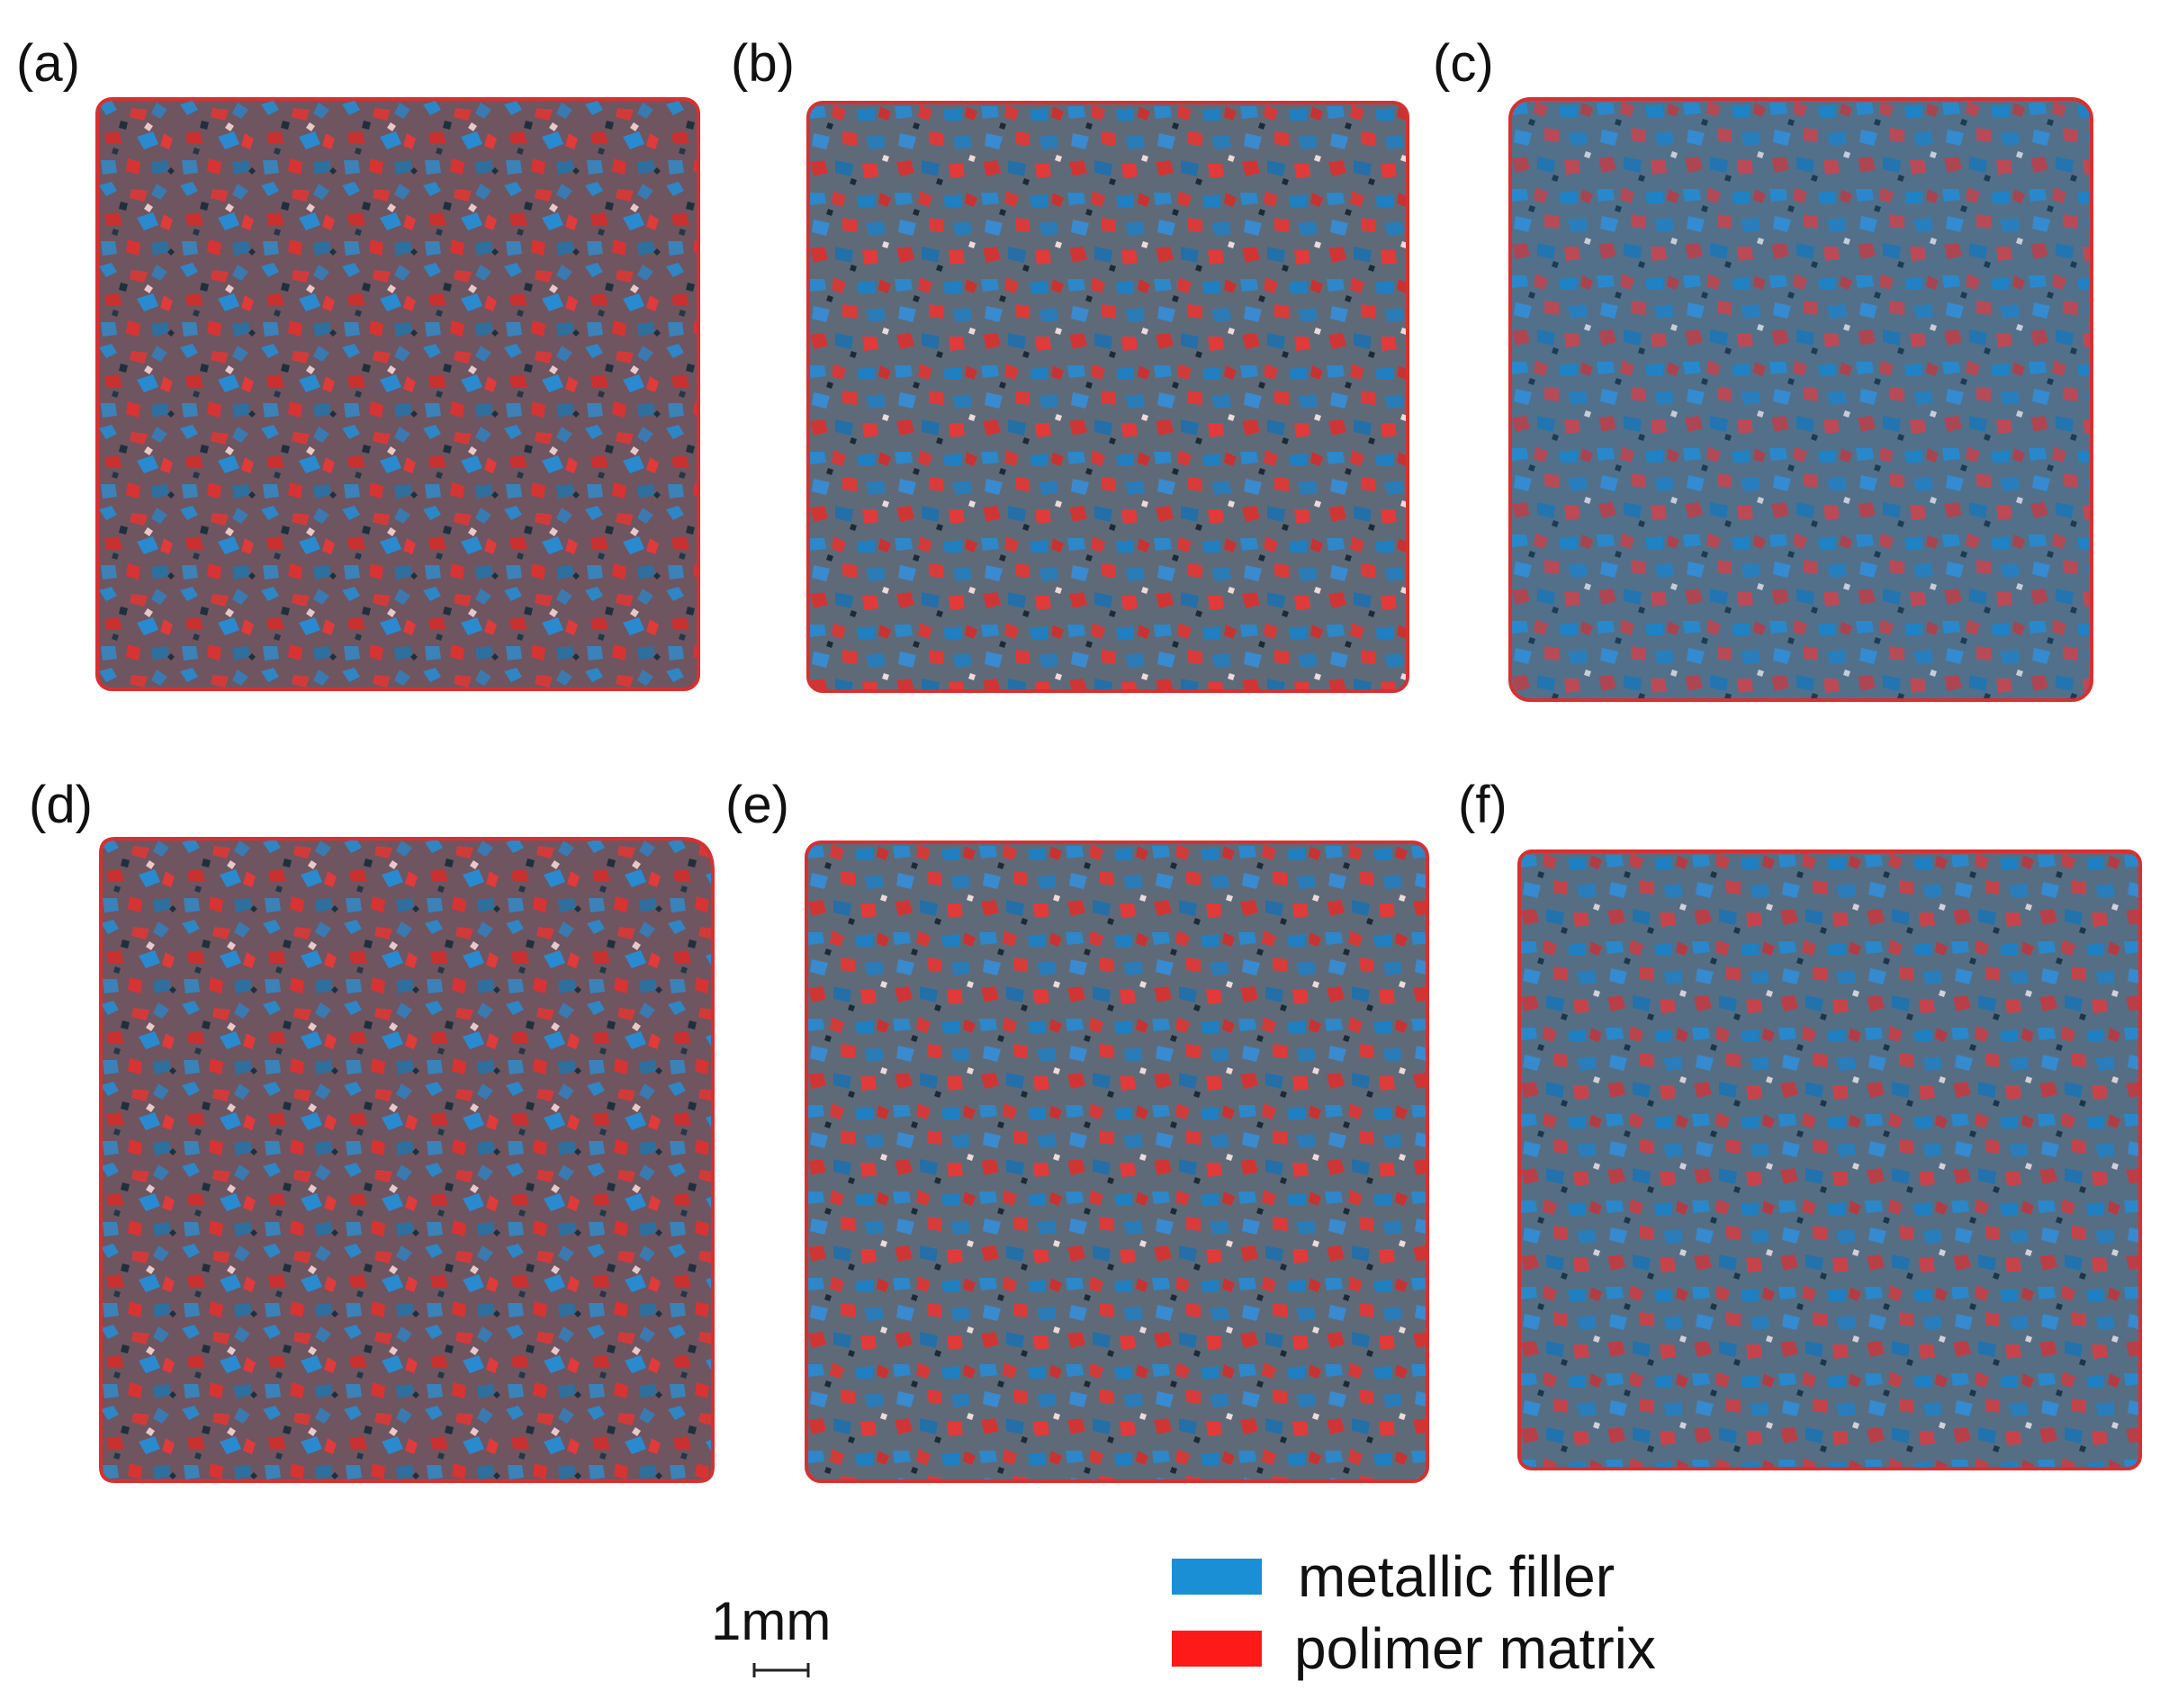  What do you see at coordinates (1457, 1576) in the screenshot?
I see `legend-label-metallic-filler: metallic filler` at bounding box center [1457, 1576].